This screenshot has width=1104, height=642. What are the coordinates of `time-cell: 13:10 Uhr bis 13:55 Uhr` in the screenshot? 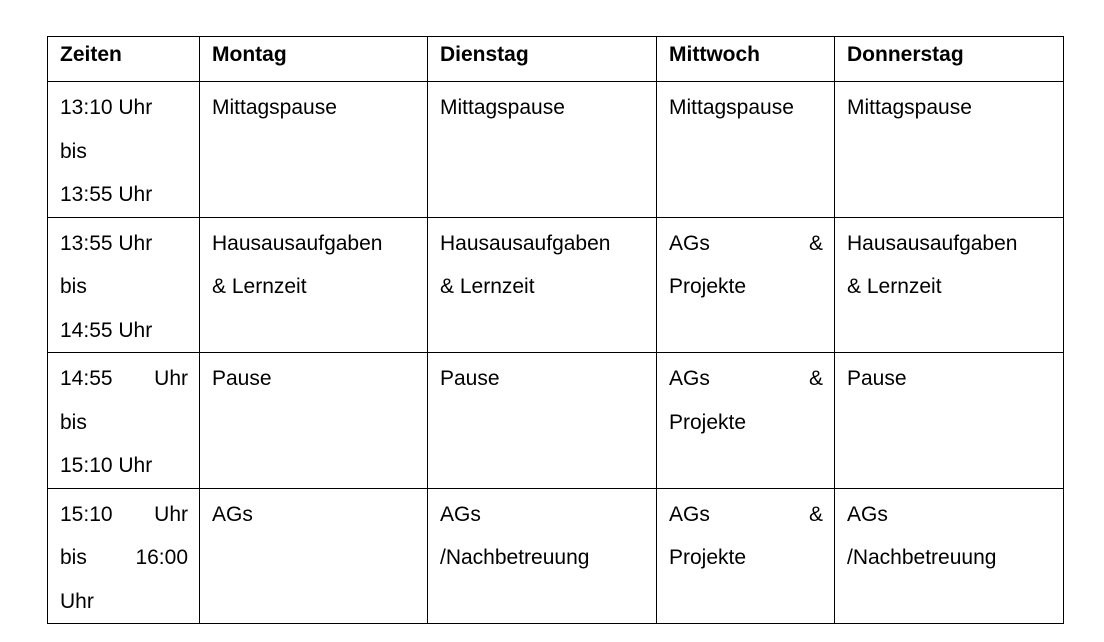 It's located at (123, 149).